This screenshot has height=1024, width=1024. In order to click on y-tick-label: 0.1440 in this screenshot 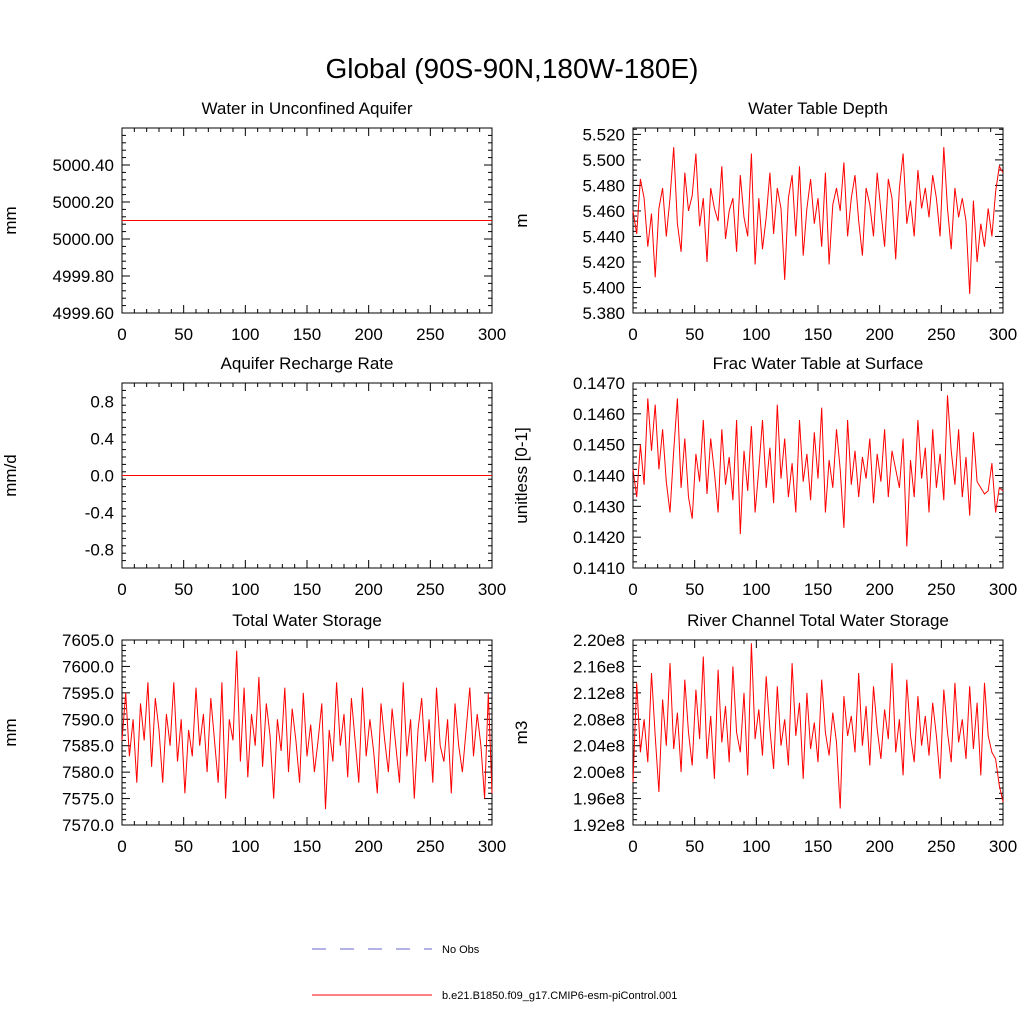, I will do `click(599, 476)`.